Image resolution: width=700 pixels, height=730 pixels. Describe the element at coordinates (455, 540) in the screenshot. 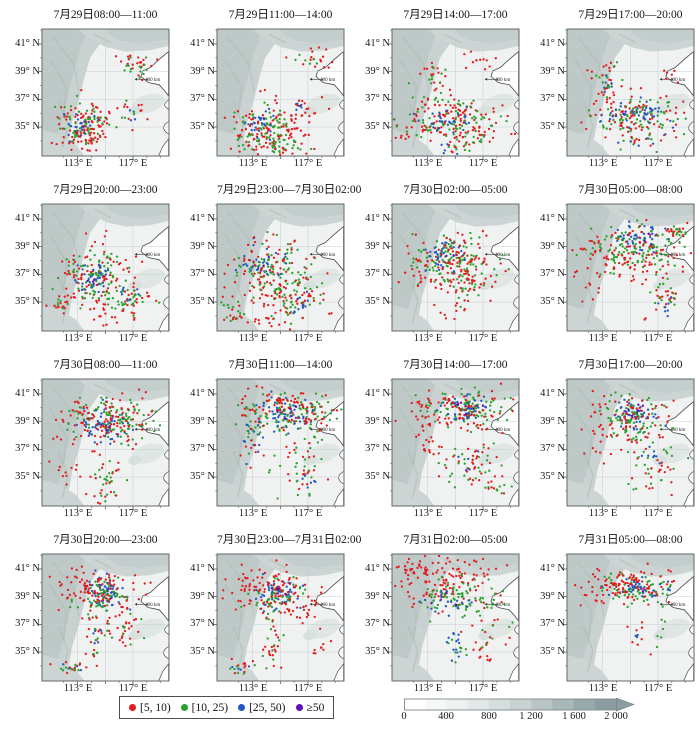

I see `panel-title: 7月31日02:00—05:00` at that location.